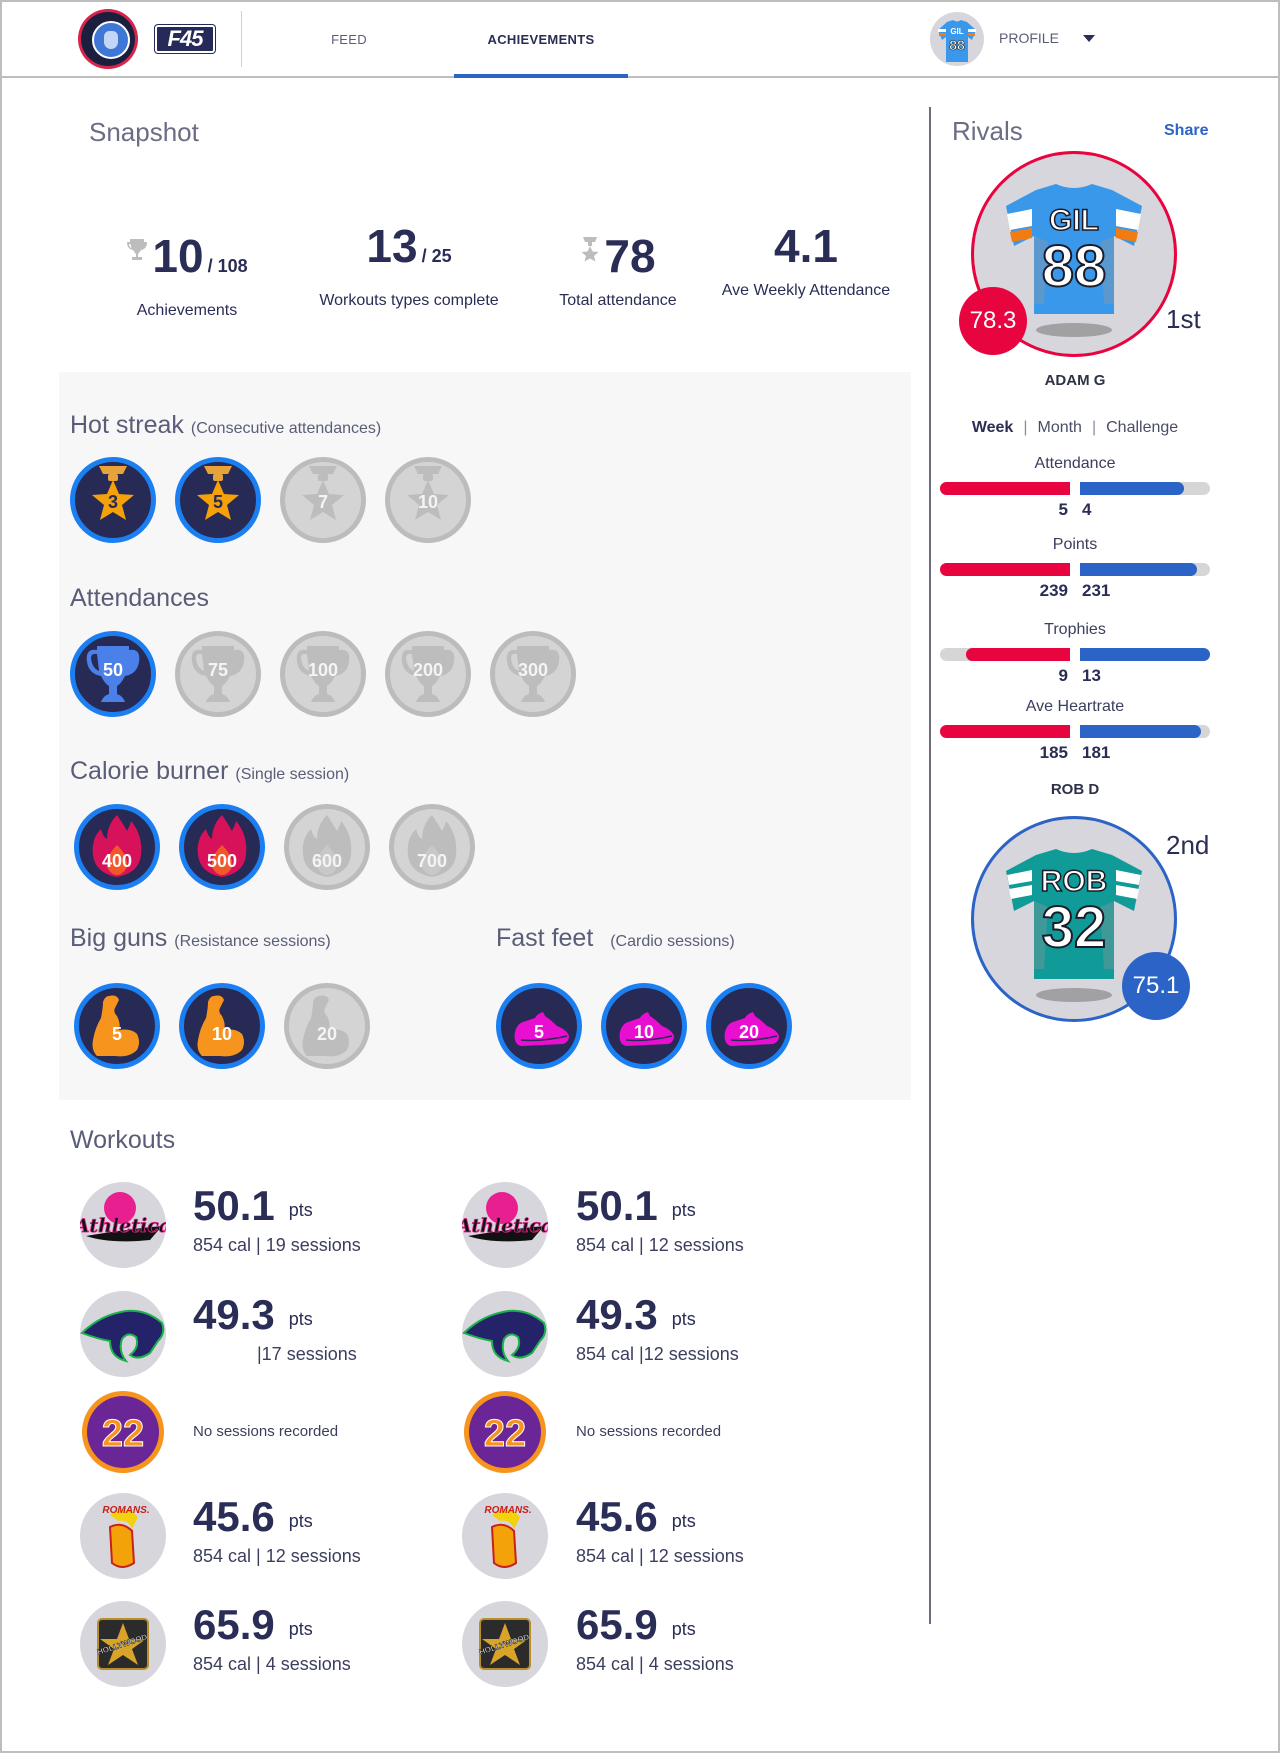 This screenshot has width=1280, height=1753. Describe the element at coordinates (1075, 544) in the screenshot. I see `metric-label: Points` at that location.